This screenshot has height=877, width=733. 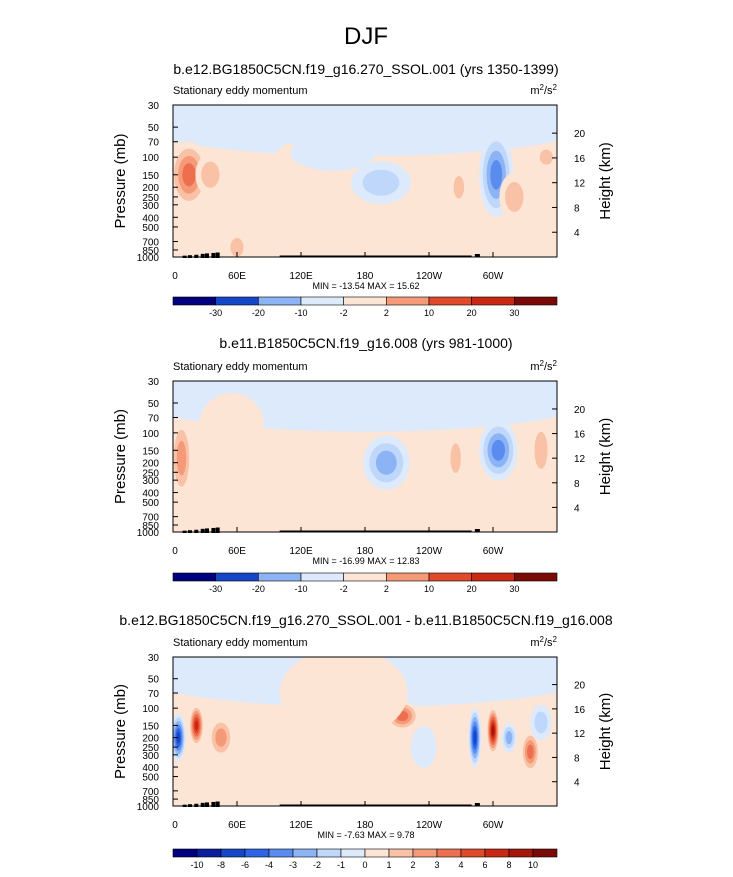 I want to click on colorbar-label: 3, so click(x=436, y=865).